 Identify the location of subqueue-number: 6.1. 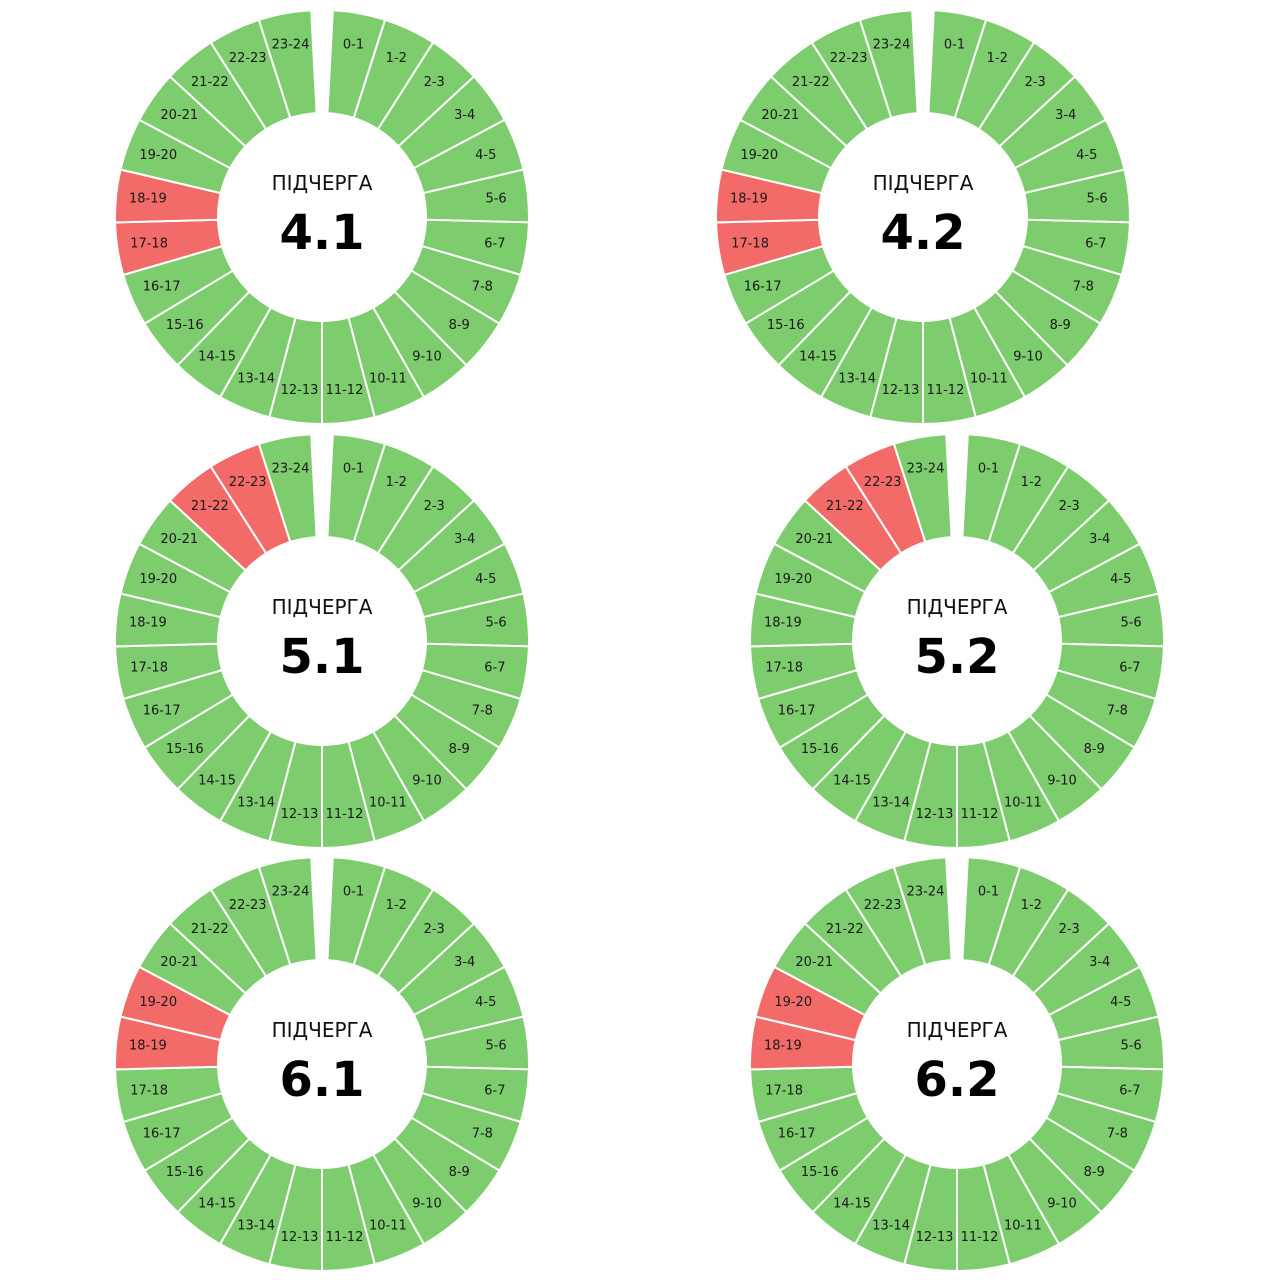
(321, 1080).